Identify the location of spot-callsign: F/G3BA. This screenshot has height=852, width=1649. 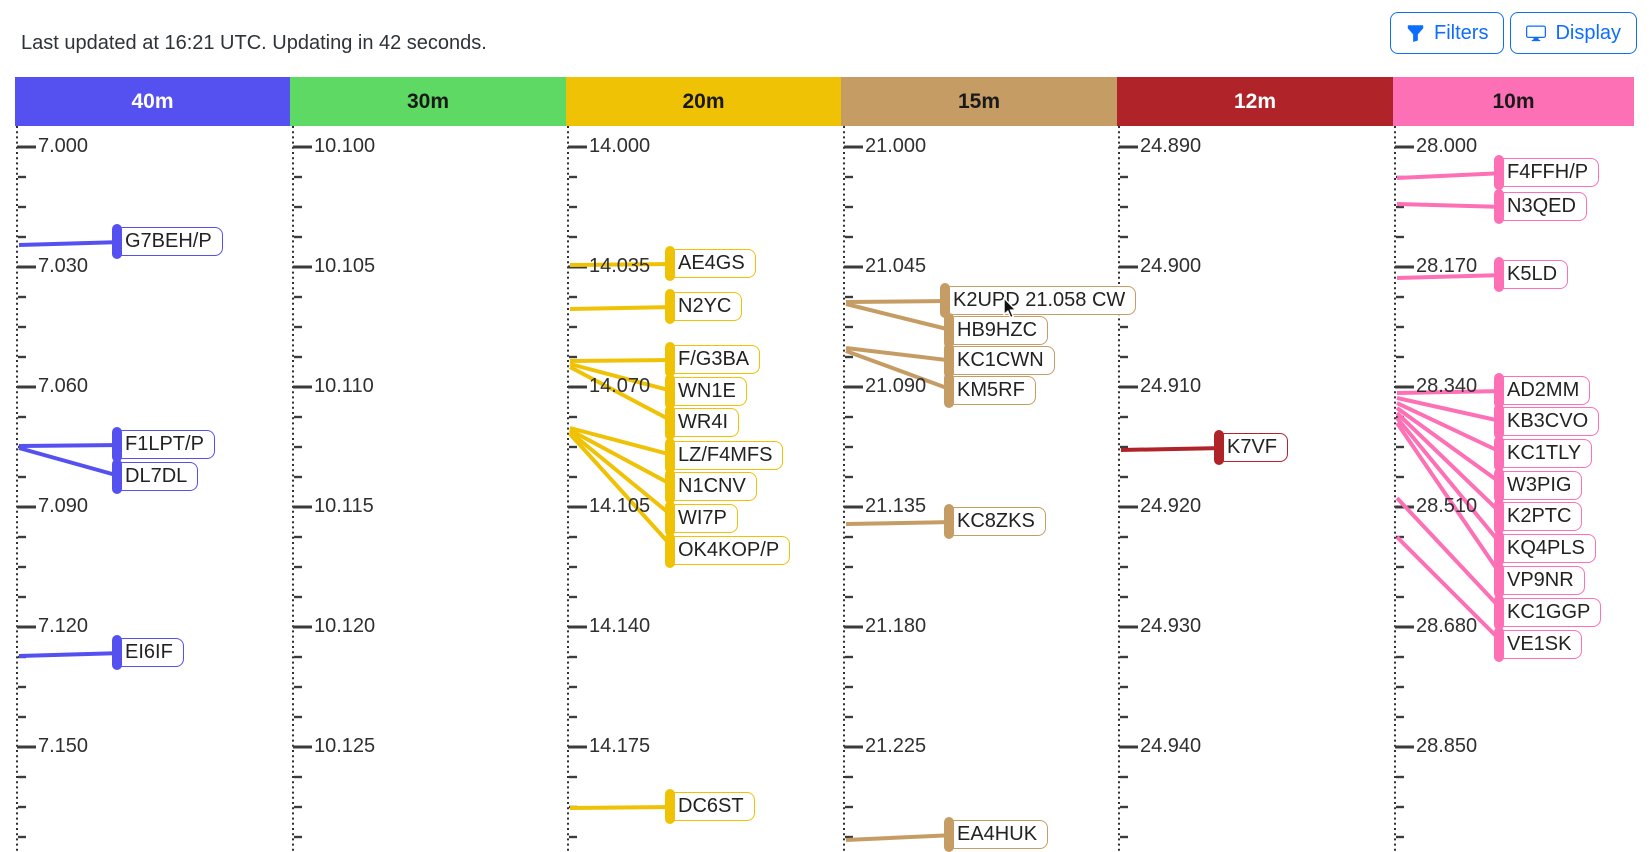
(712, 359).